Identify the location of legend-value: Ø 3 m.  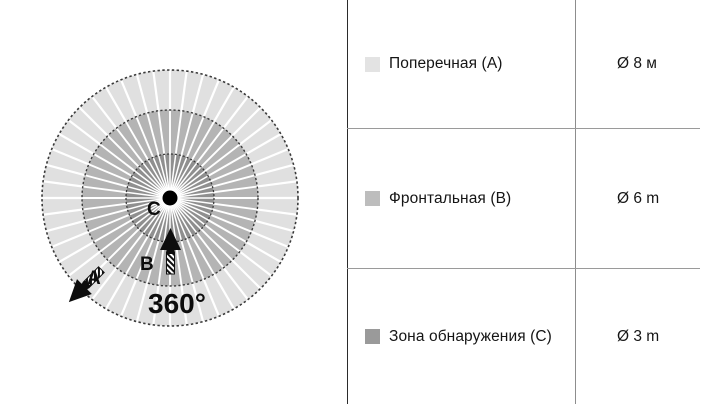
(638, 336).